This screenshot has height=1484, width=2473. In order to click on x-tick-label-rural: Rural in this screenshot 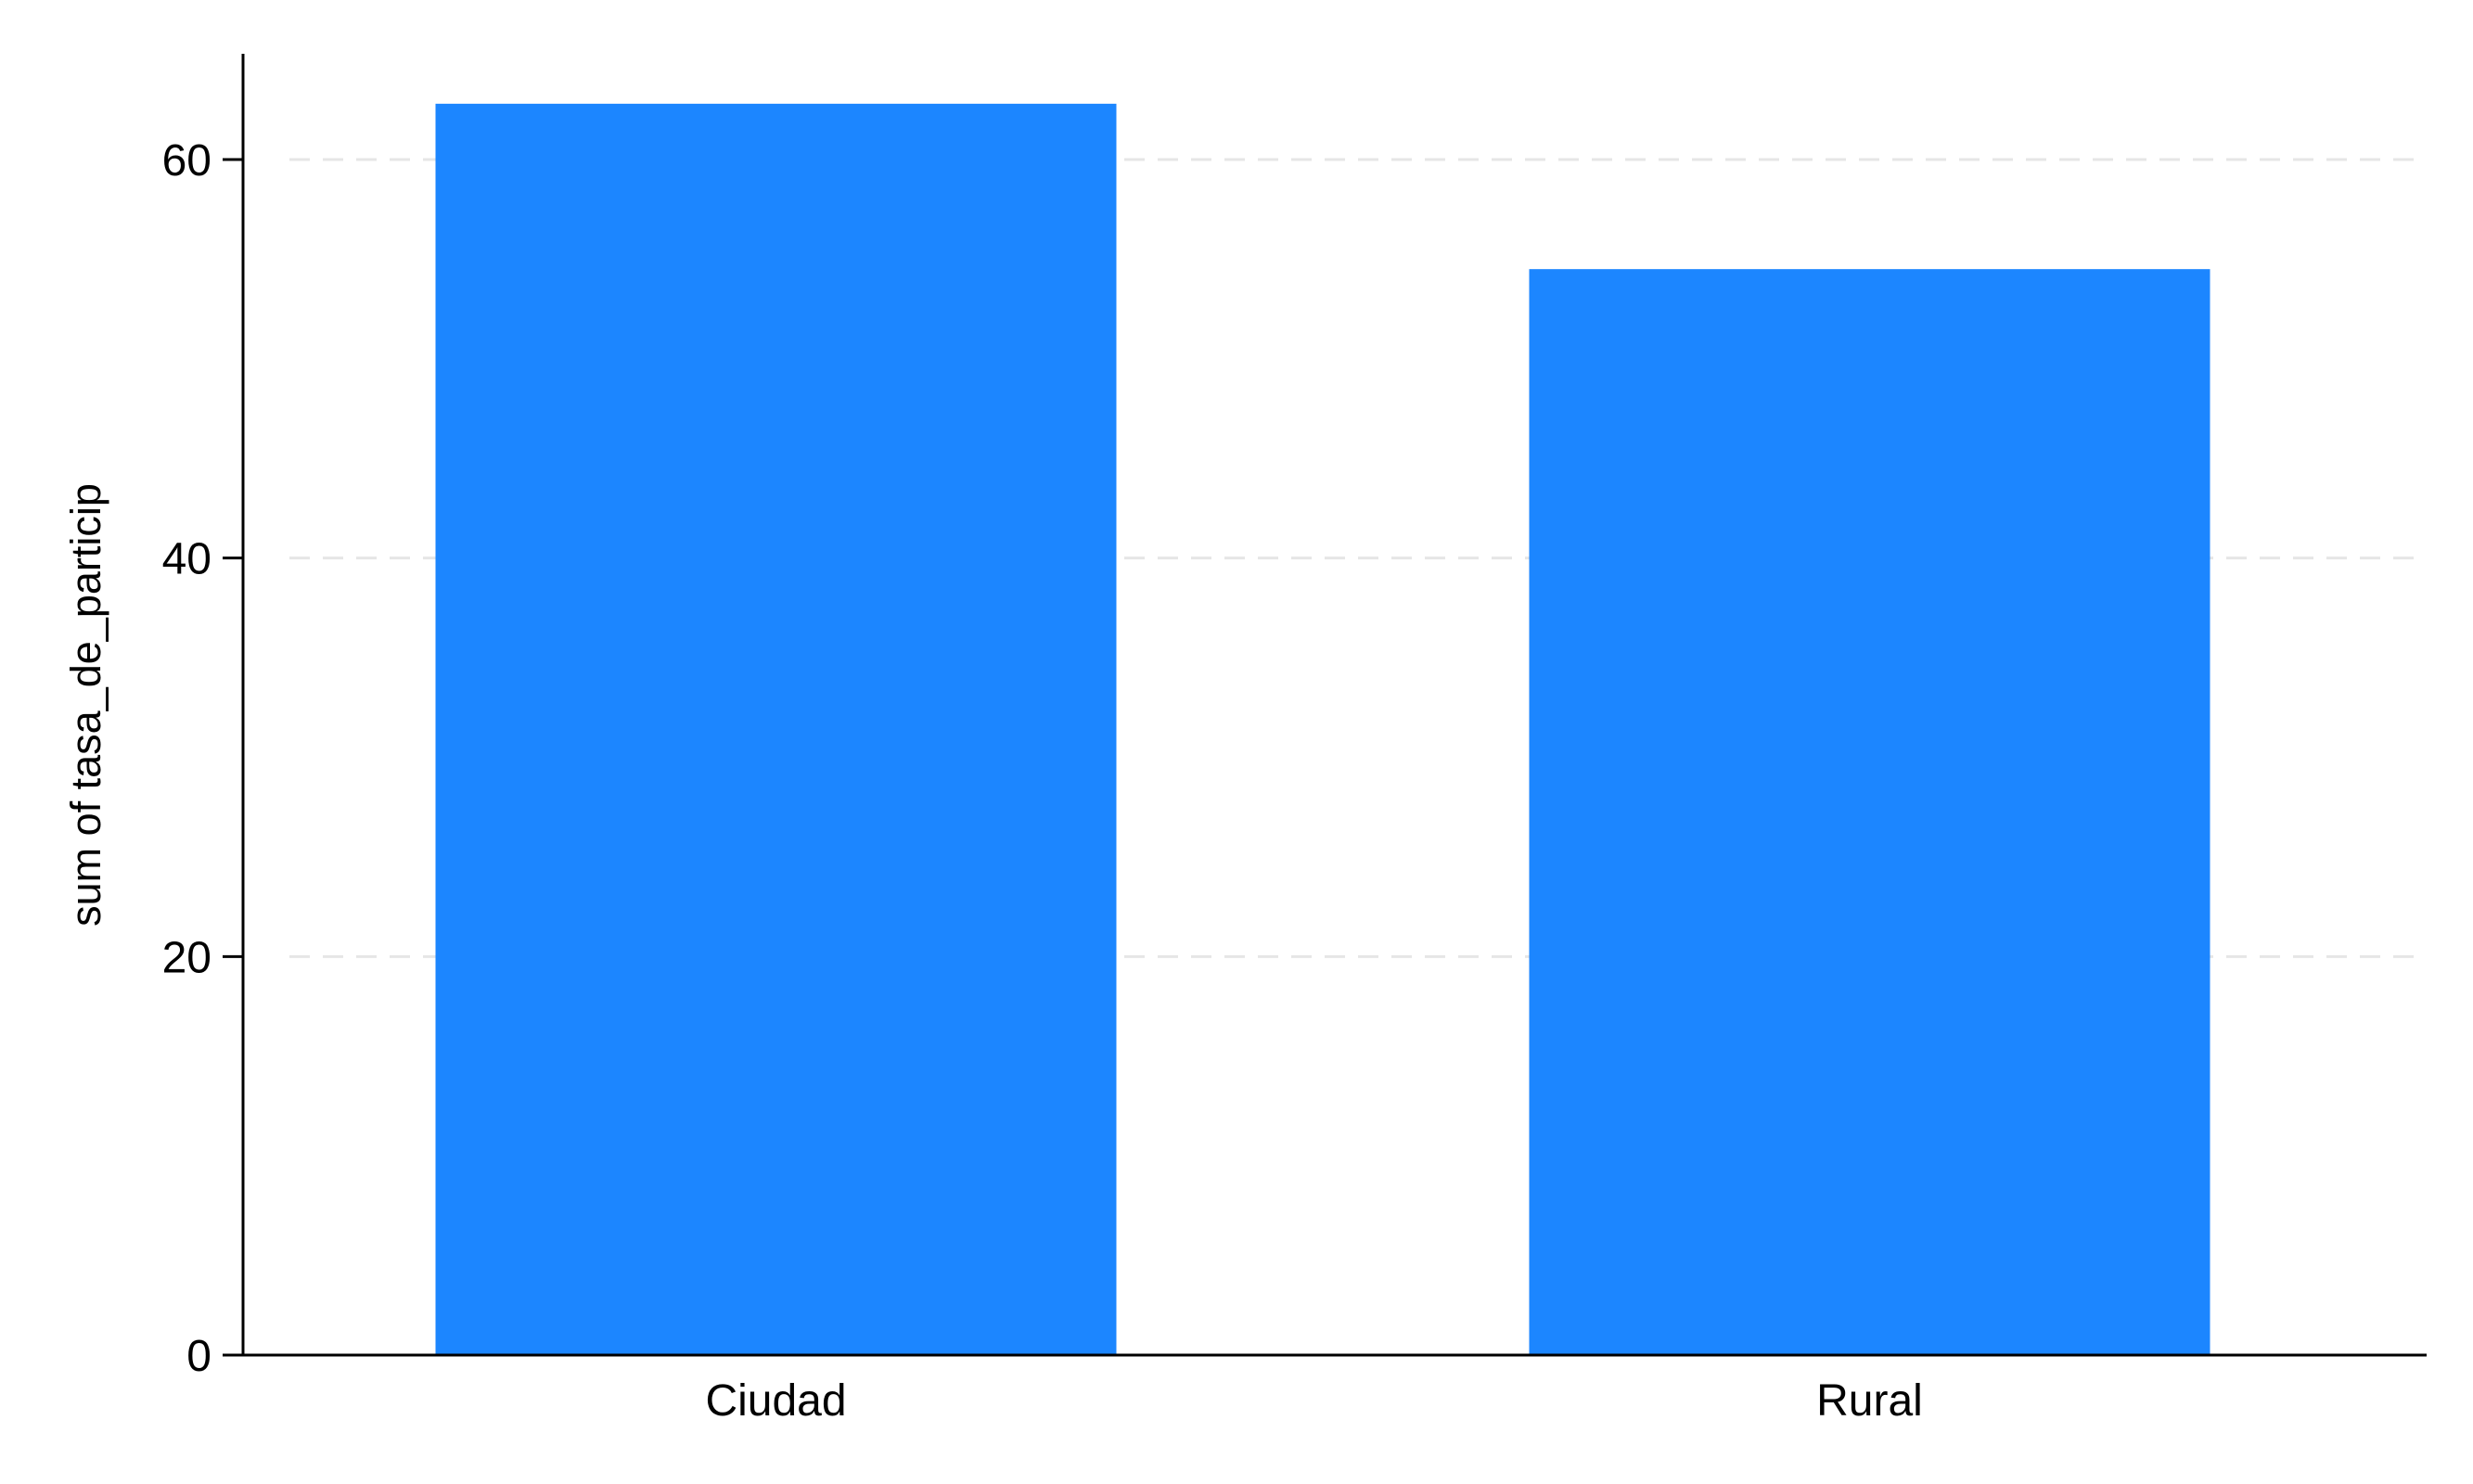, I will do `click(1869, 1401)`.